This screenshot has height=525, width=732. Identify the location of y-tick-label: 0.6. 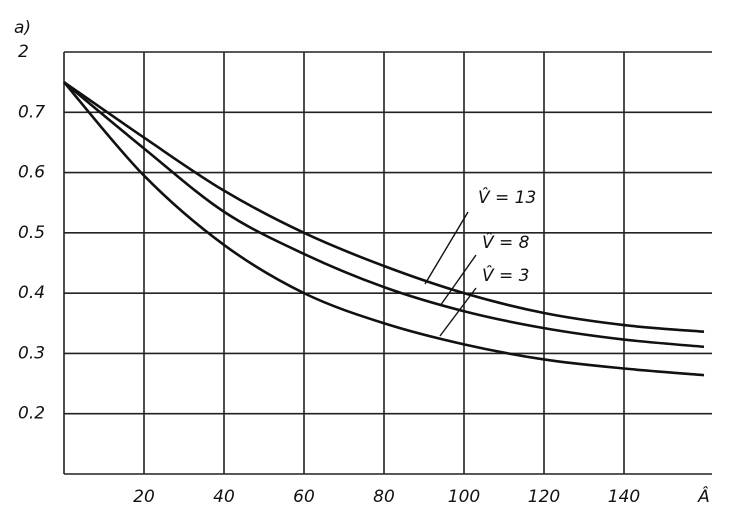
(31, 173).